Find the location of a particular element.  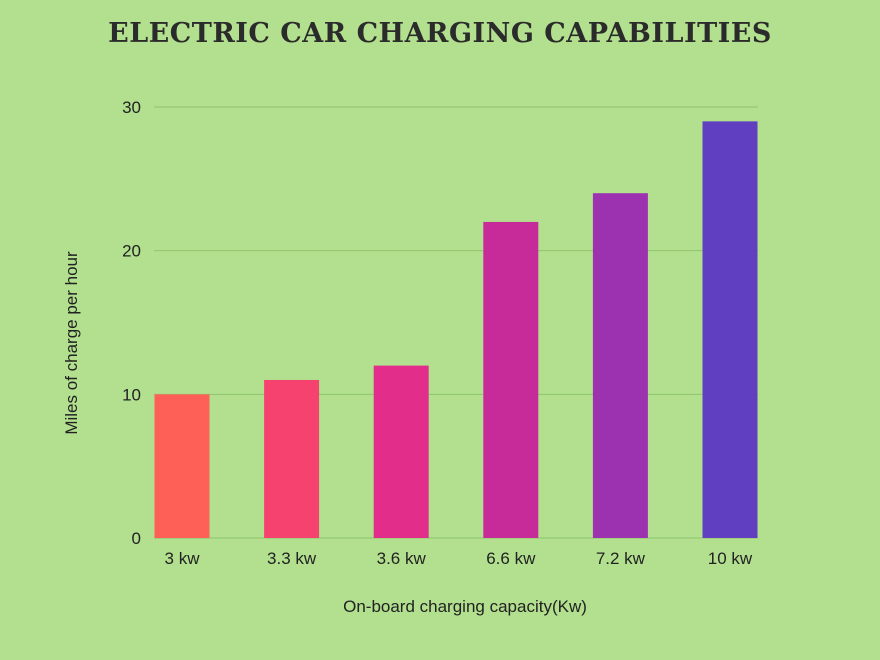

x-axis-title: On-board charging capacity(Kw) is located at coordinates (465, 606).